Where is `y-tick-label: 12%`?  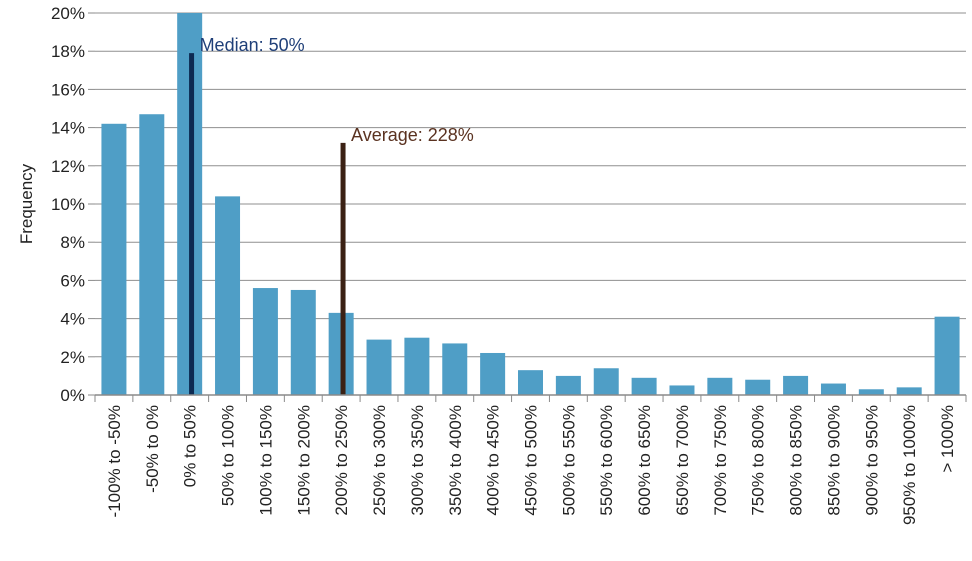
y-tick-label: 12% is located at coordinates (68, 166).